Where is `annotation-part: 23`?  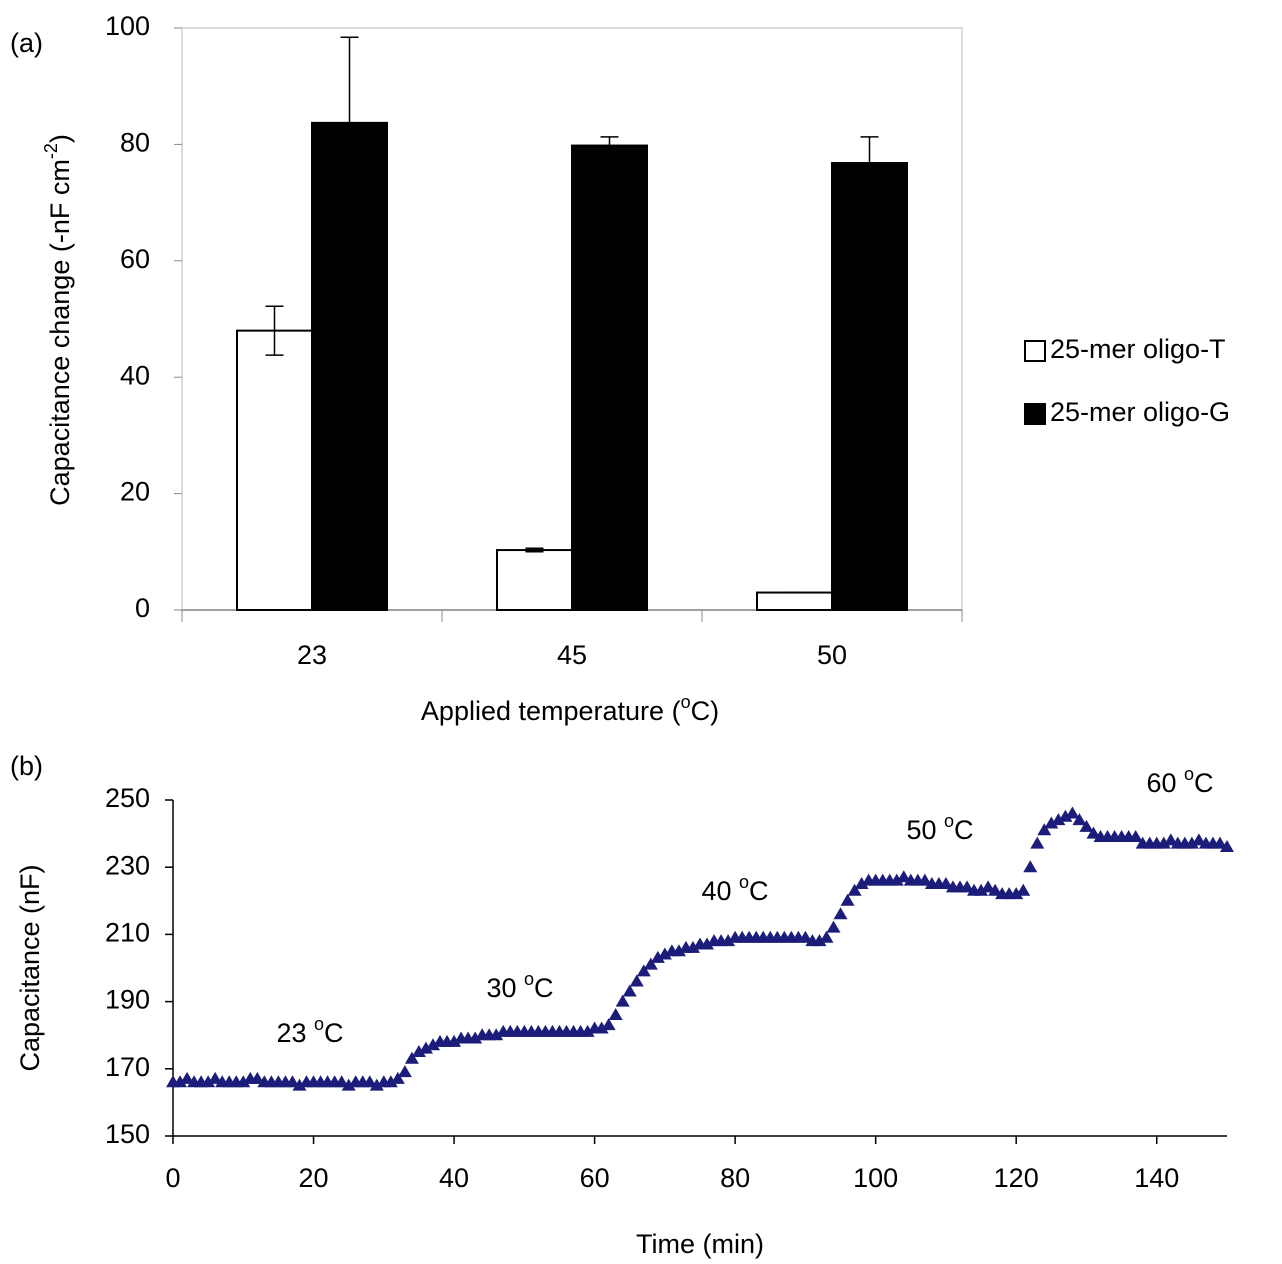 annotation-part: 23 is located at coordinates (295, 1033).